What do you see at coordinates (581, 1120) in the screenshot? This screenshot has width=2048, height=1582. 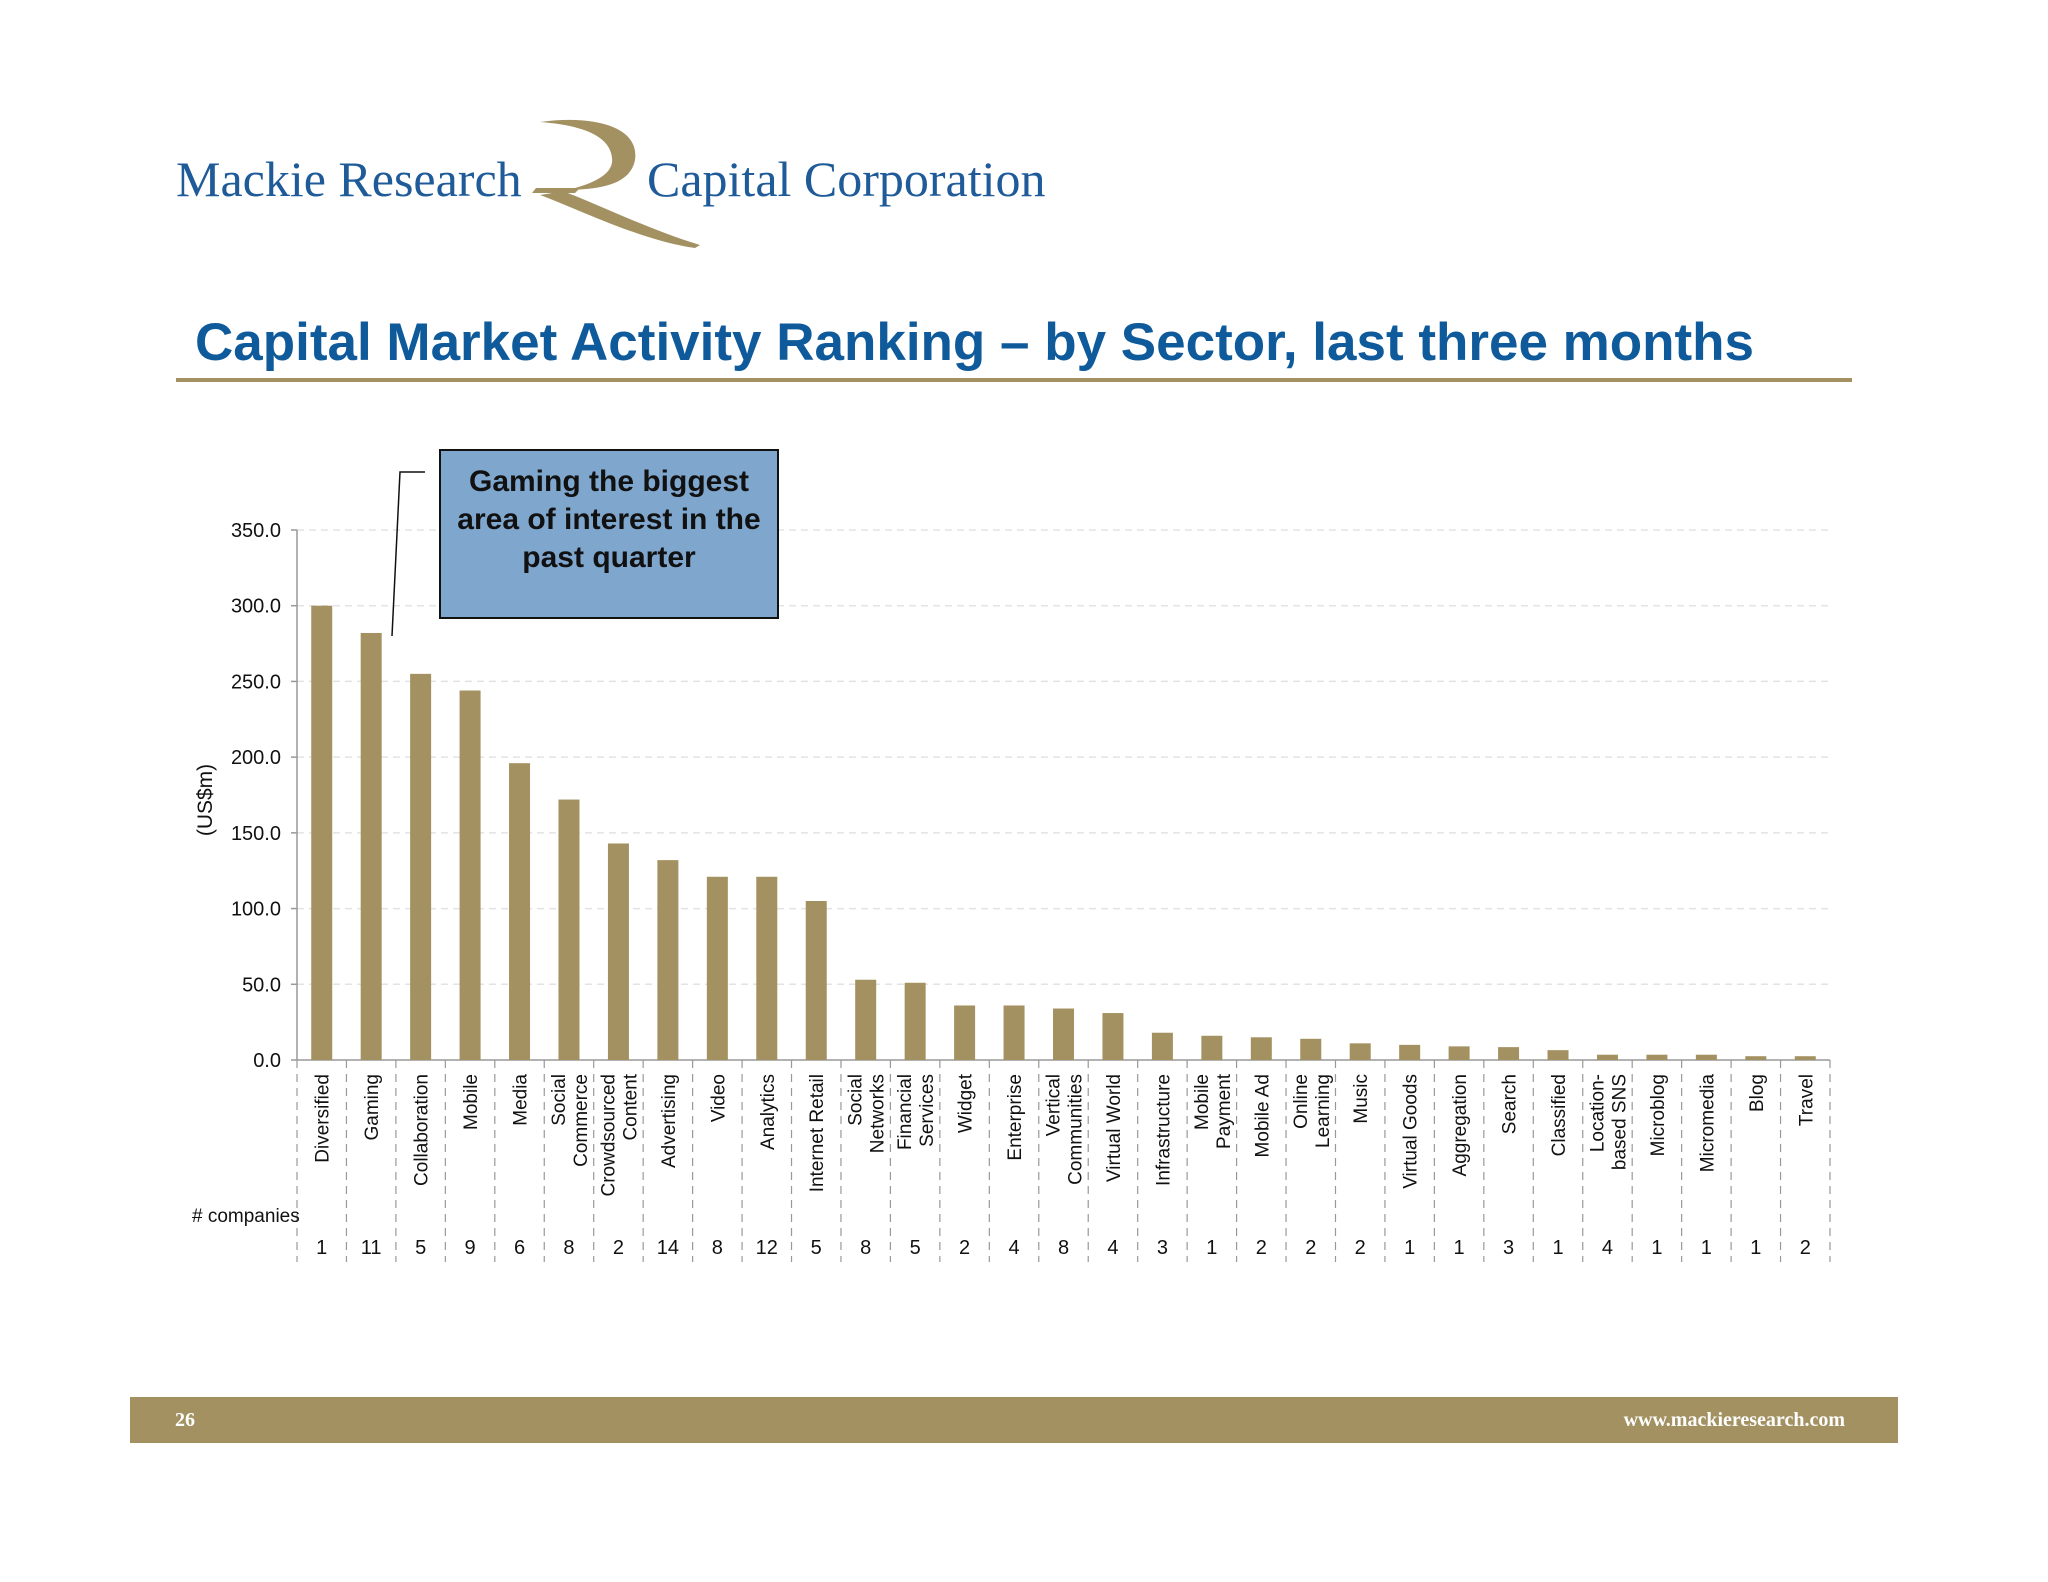 I see `x-tick-label: Commerce` at bounding box center [581, 1120].